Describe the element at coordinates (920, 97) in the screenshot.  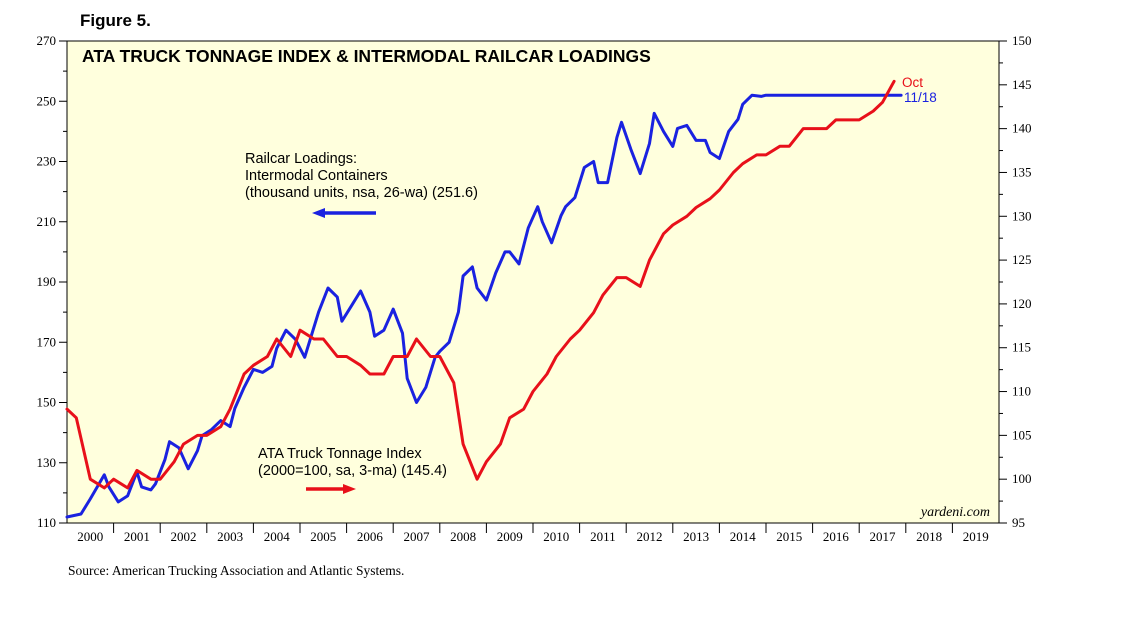
I see `railcar-end-label: 11/18` at that location.